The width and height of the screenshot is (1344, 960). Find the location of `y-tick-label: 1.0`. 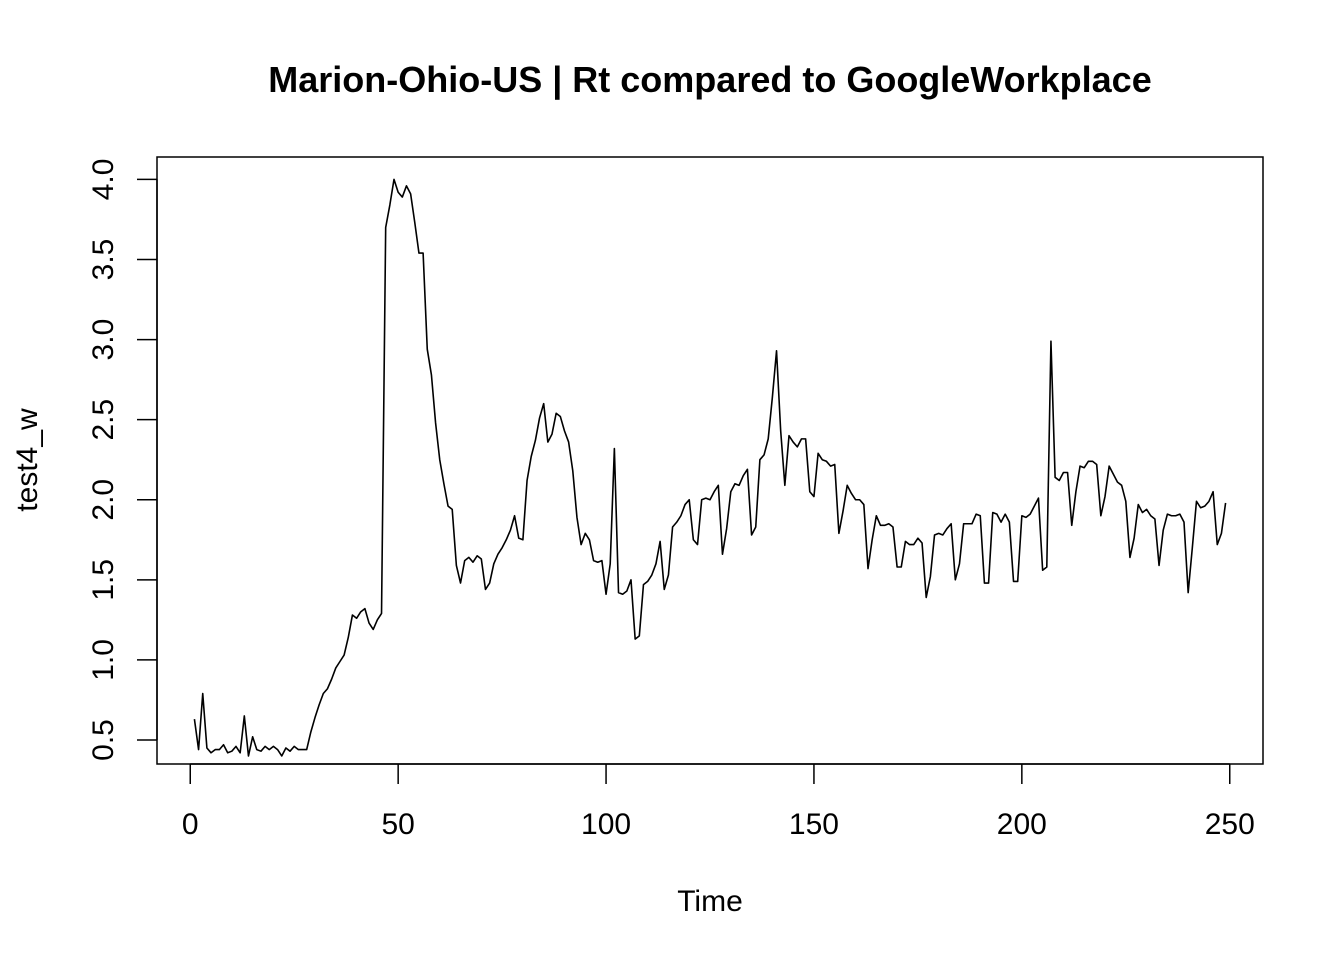

y-tick-label: 1.0 is located at coordinates (103, 660).